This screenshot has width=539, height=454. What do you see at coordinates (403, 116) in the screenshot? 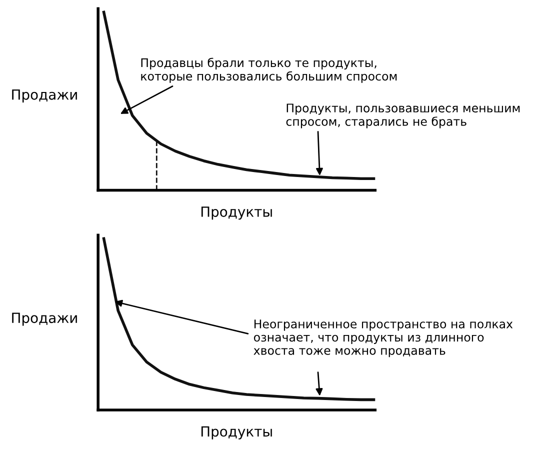
I see `annotation: Продукты, пользовавшиеся меньшим спросом, старались не брать` at bounding box center [403, 116].